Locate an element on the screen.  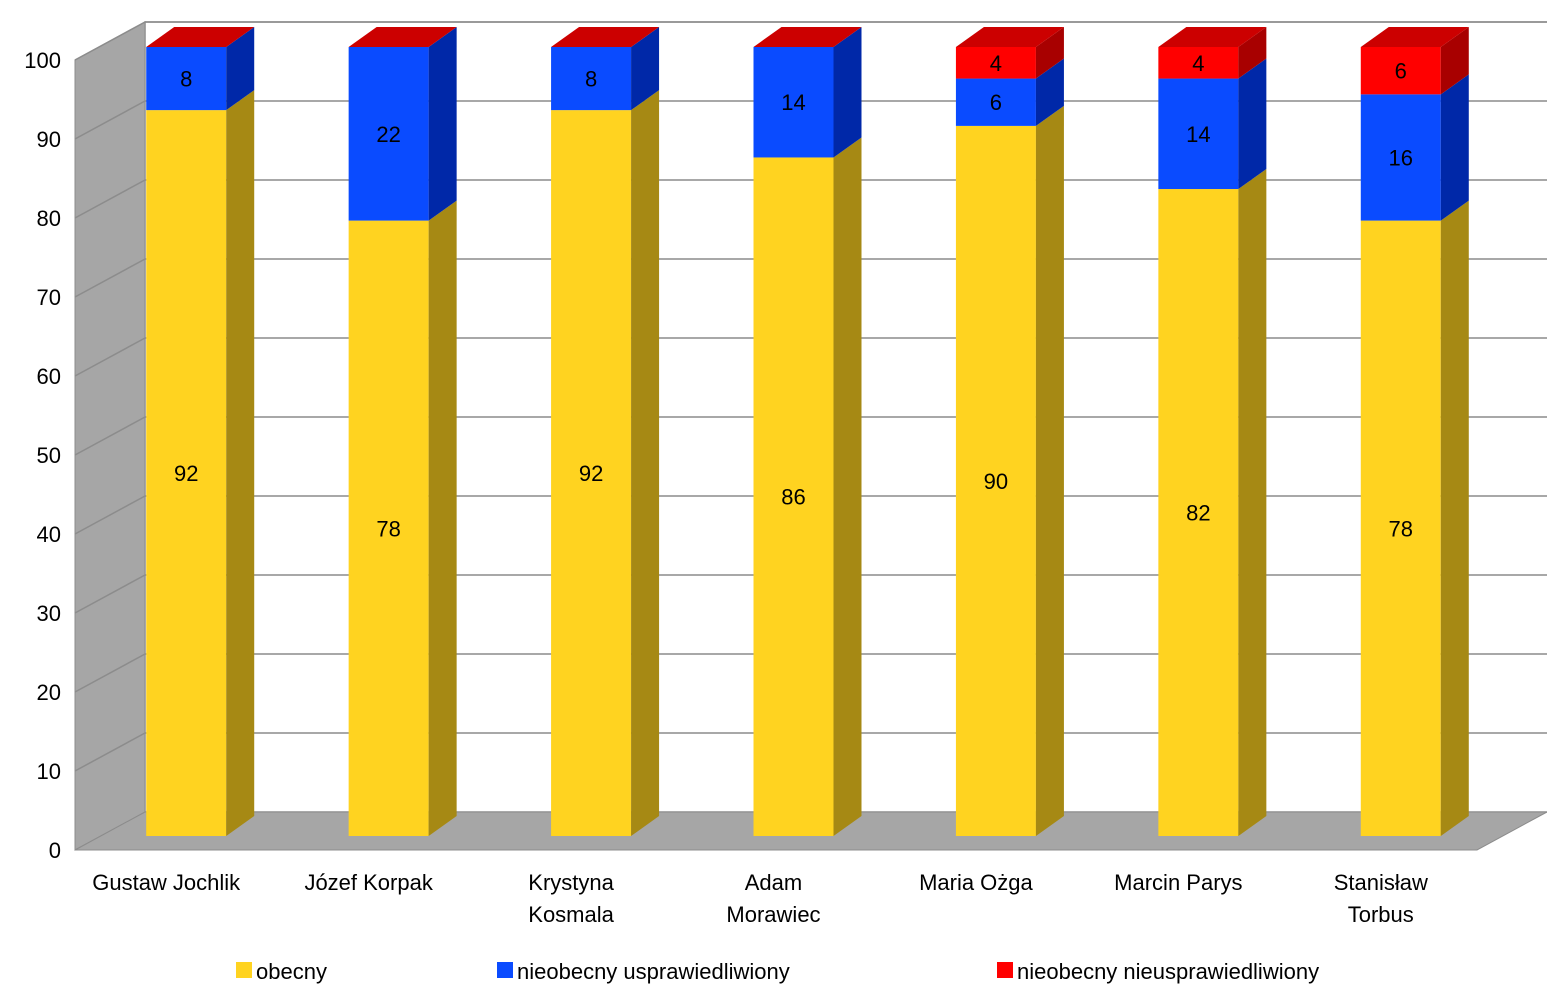
data-label: 82 is located at coordinates (1198, 513).